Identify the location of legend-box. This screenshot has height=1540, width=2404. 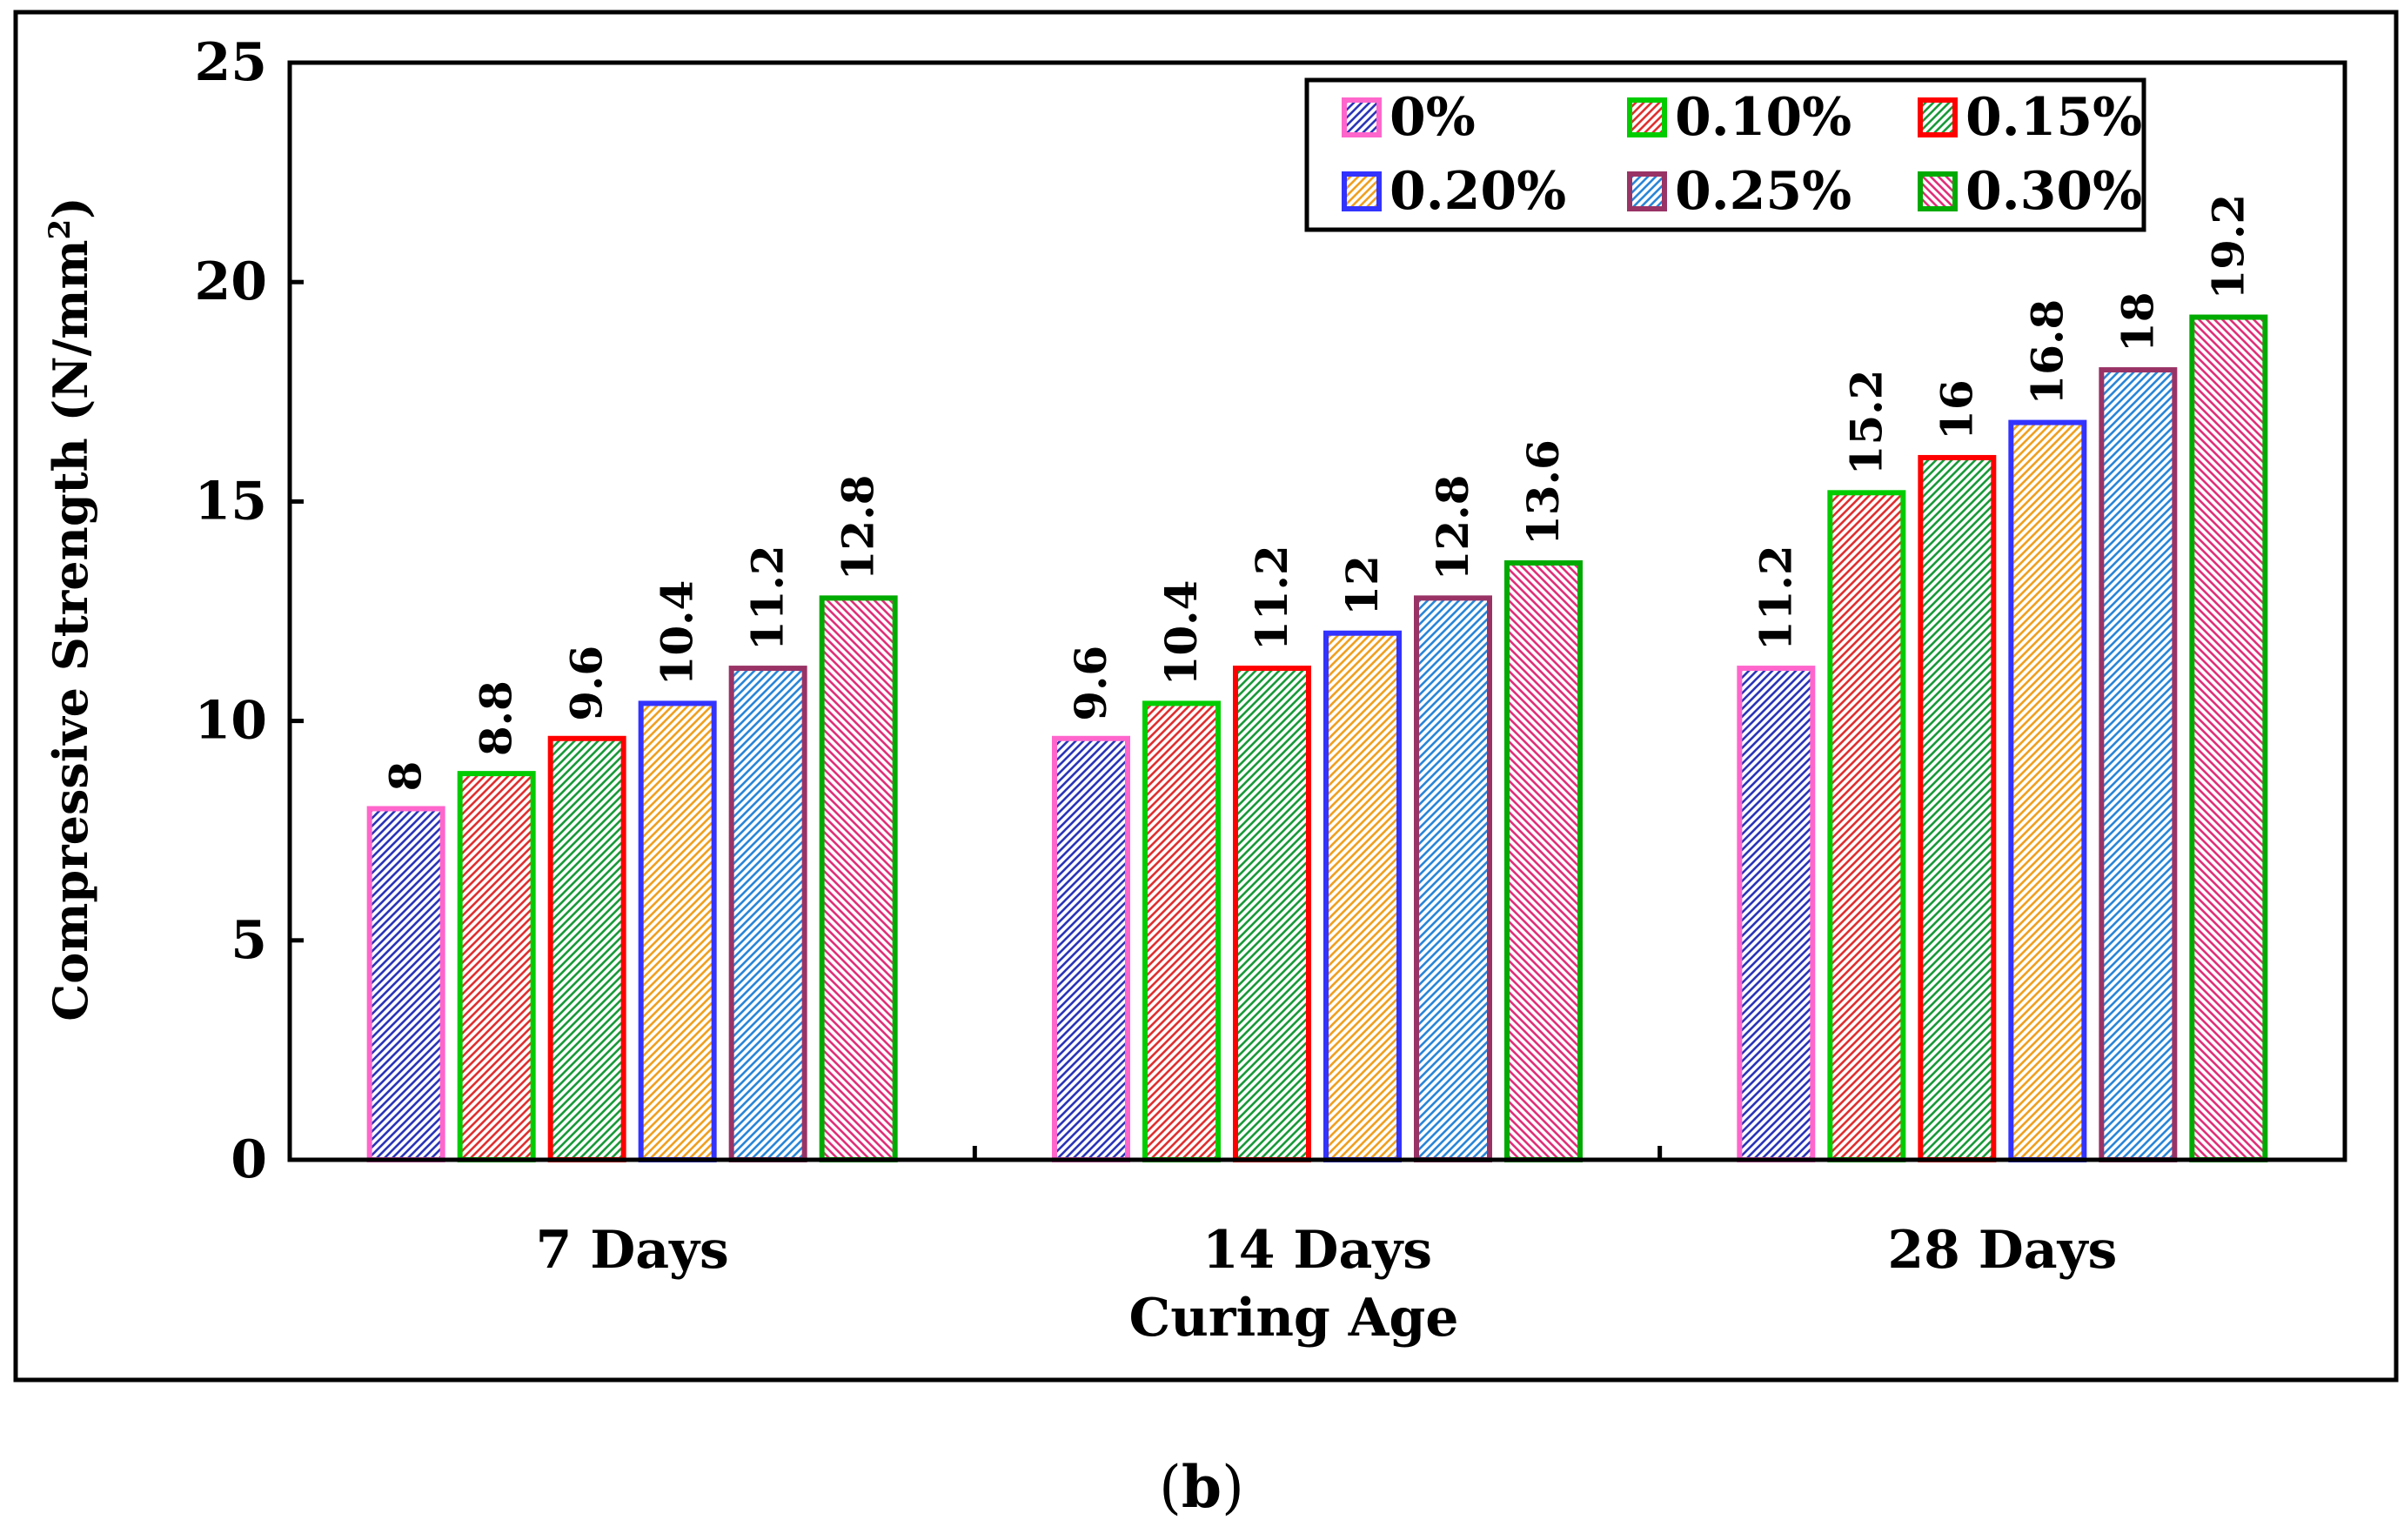
(1725, 154).